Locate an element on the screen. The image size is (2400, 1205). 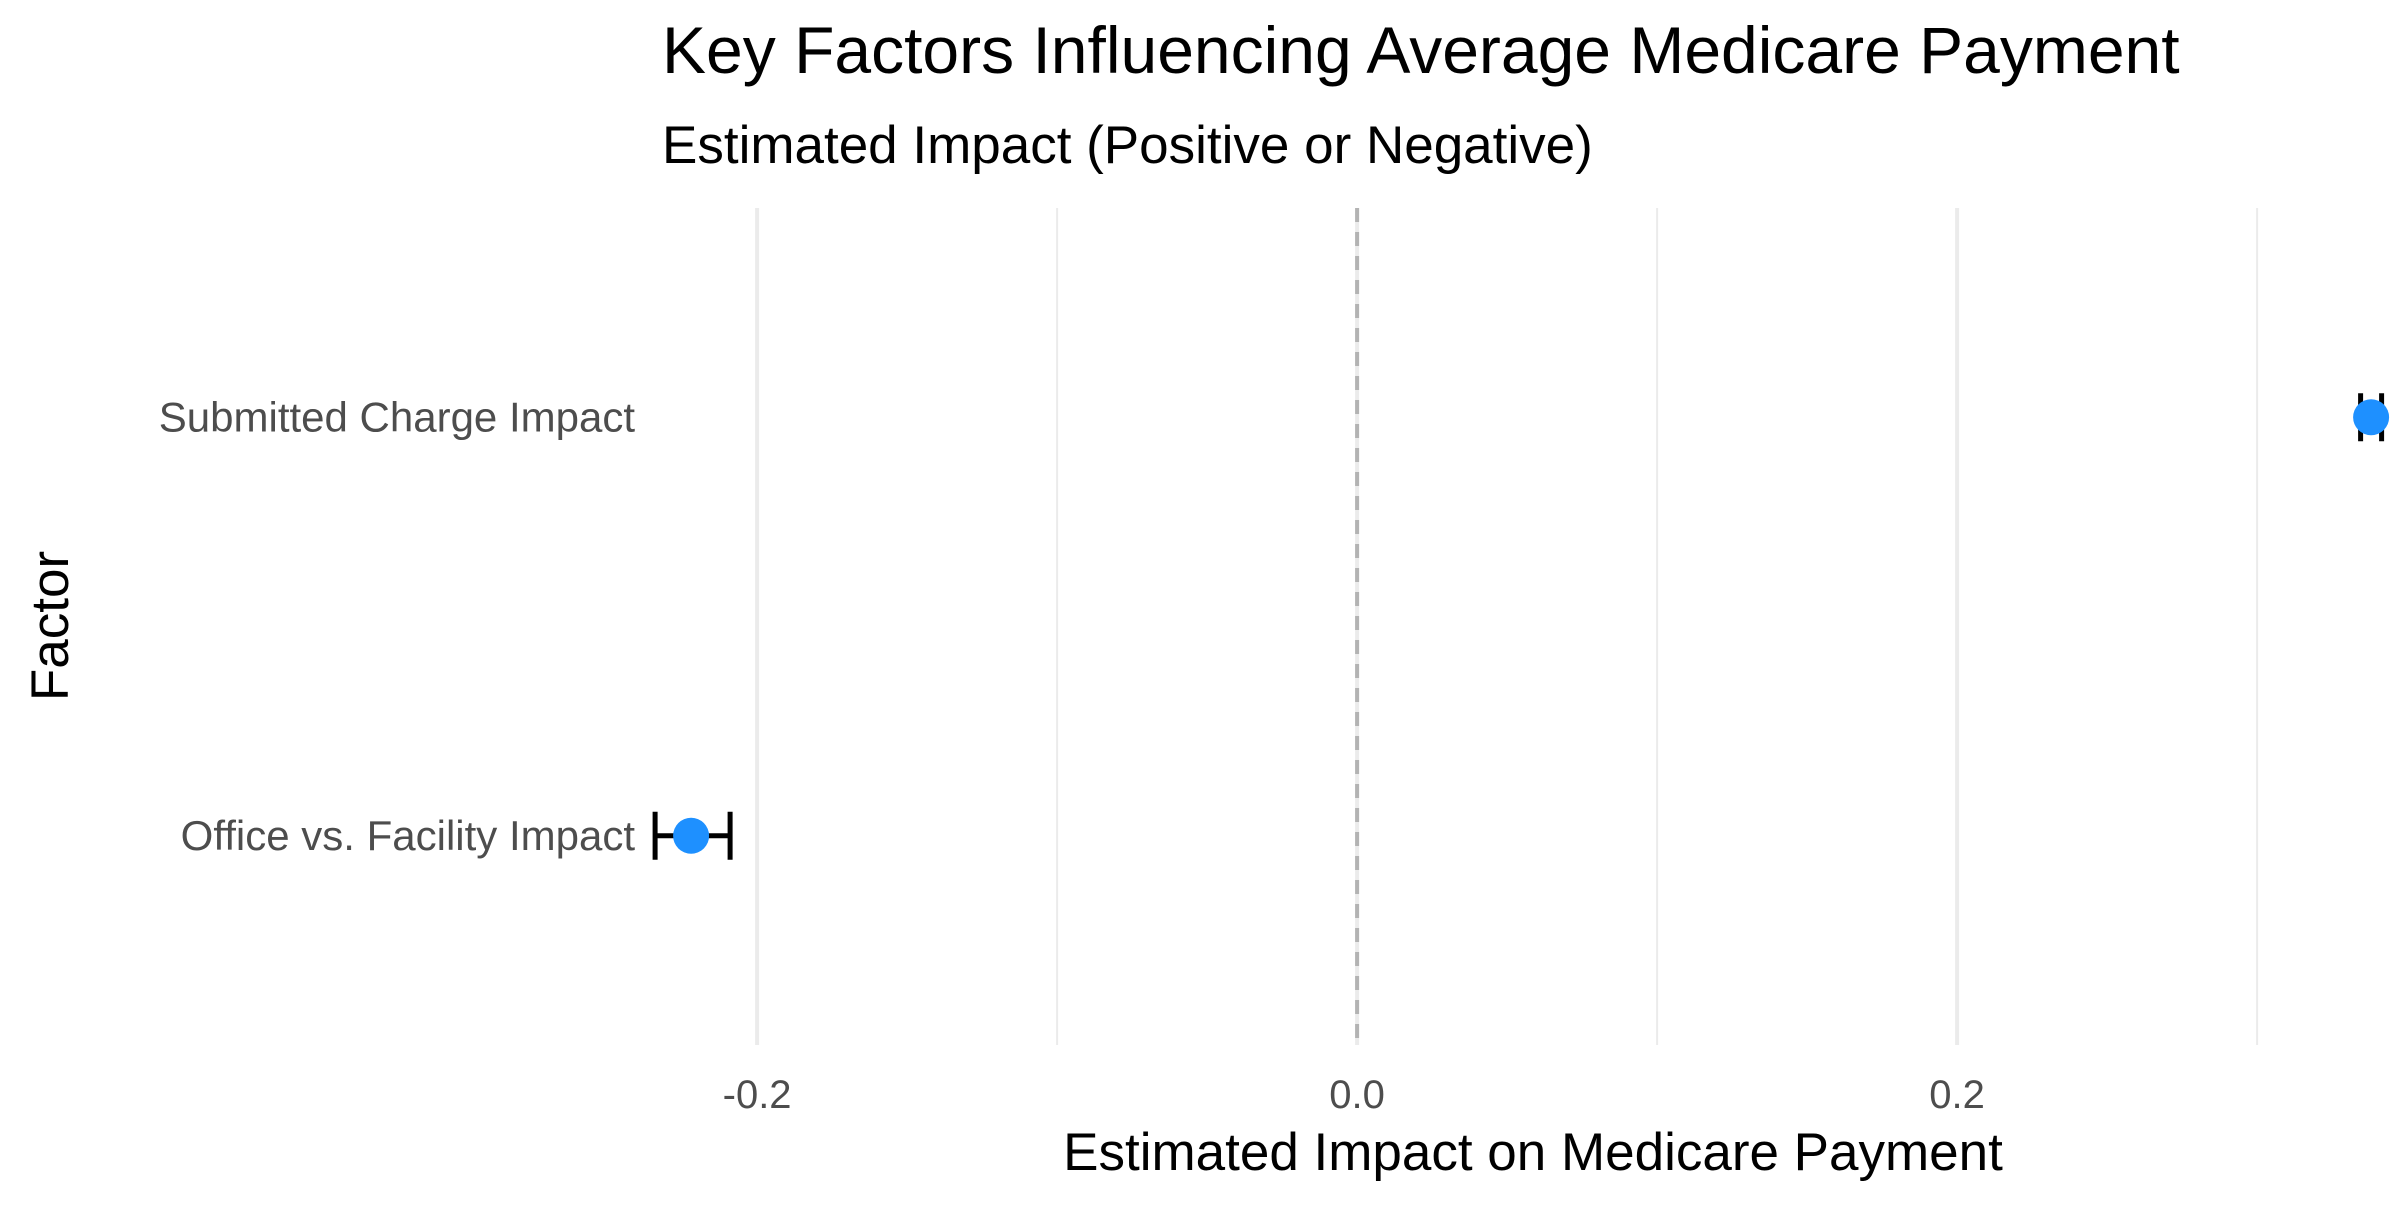
chart-subtitle: Estimated Impact (Positive or Negative) is located at coordinates (1127, 145).